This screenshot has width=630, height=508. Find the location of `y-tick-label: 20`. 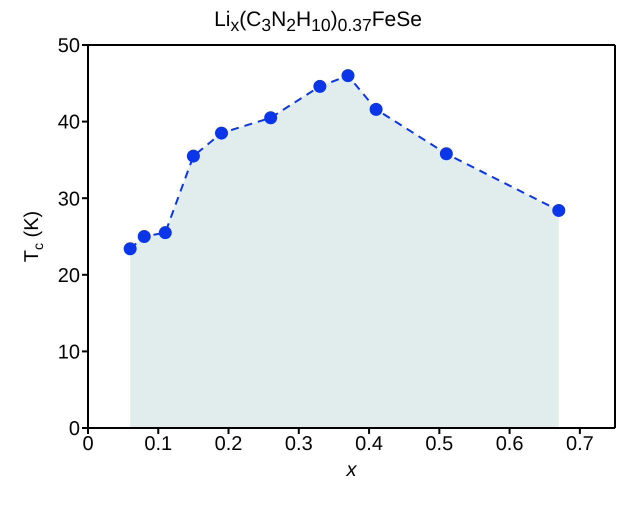

y-tick-label: 20 is located at coordinates (69, 275).